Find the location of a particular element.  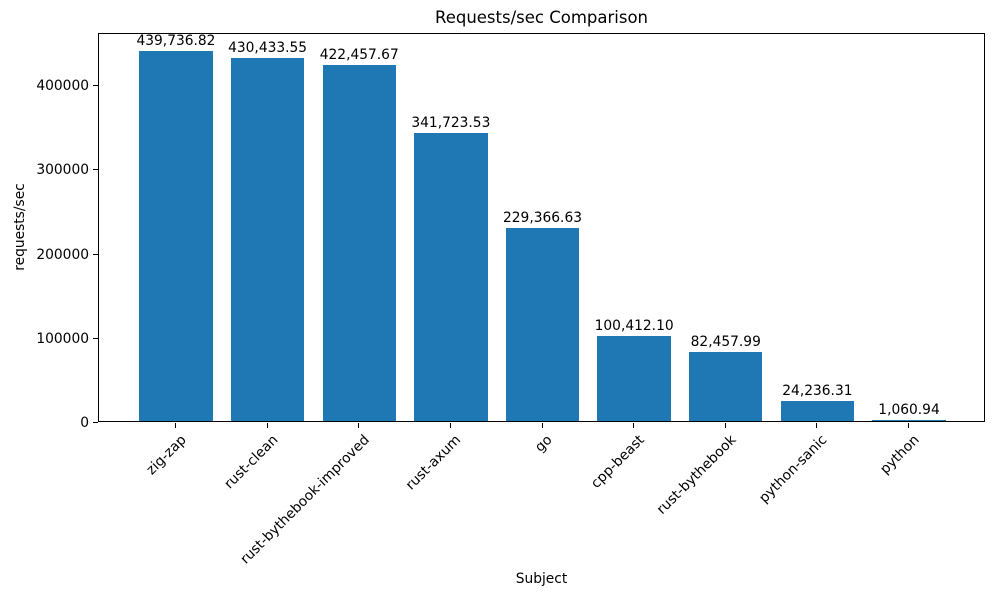

x-tick-label: zig-zap is located at coordinates (166, 455).